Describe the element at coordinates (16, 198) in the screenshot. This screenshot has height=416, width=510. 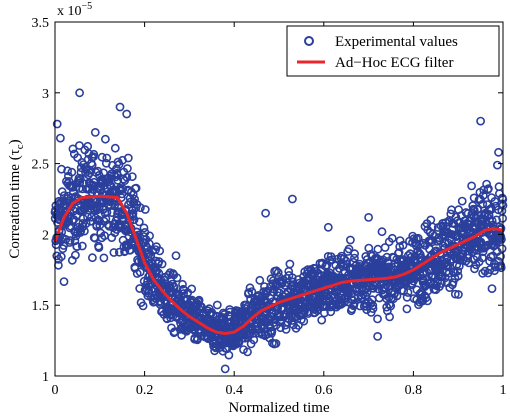
I see `y-axis-label: Correation time (τc)` at that location.